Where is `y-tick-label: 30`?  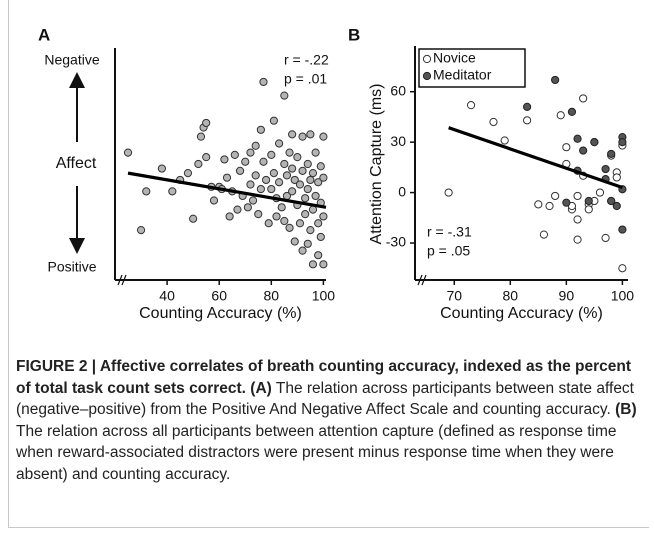 y-tick-label: 30 is located at coordinates (398, 141).